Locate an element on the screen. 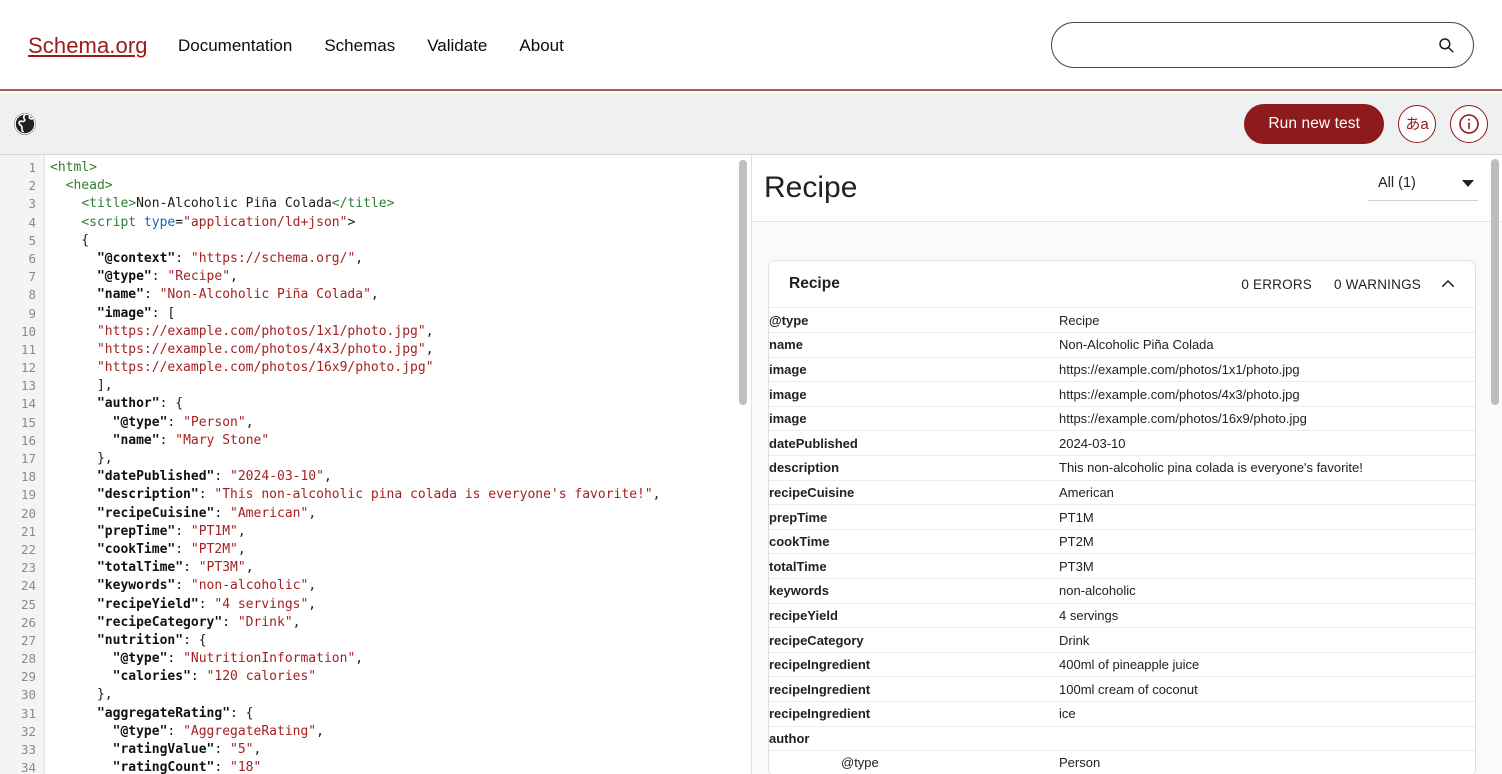 This screenshot has height=774, width=1502. code-line: 22 "cookTime": "PT2M", is located at coordinates (375, 550).